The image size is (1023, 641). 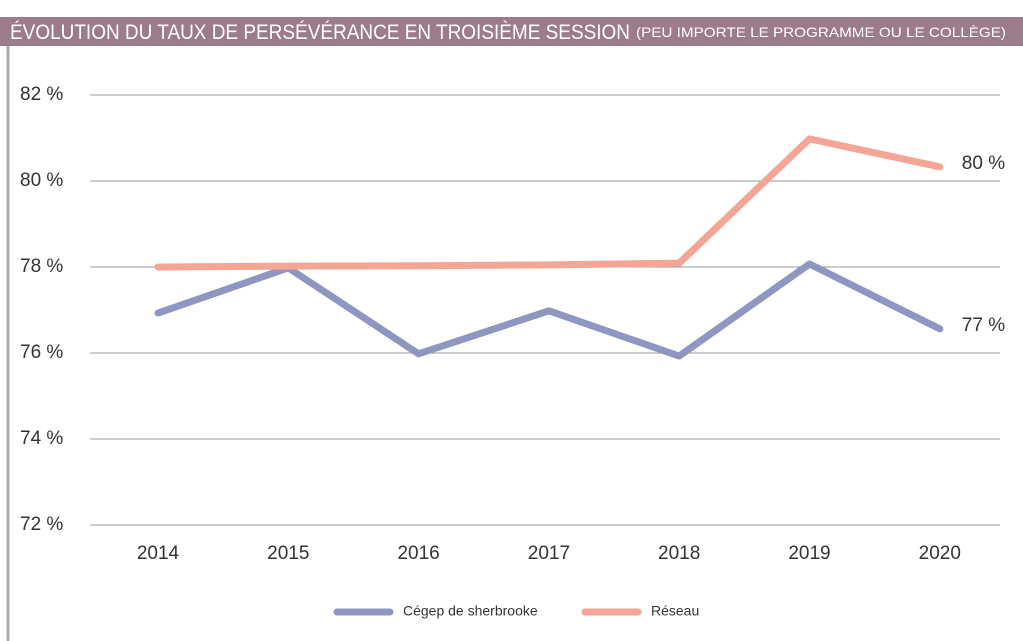 I want to click on chart-subtitle: (PEU IMPORTE LE PROGRAMME OU LE COLLÈGE), so click(x=821, y=32).